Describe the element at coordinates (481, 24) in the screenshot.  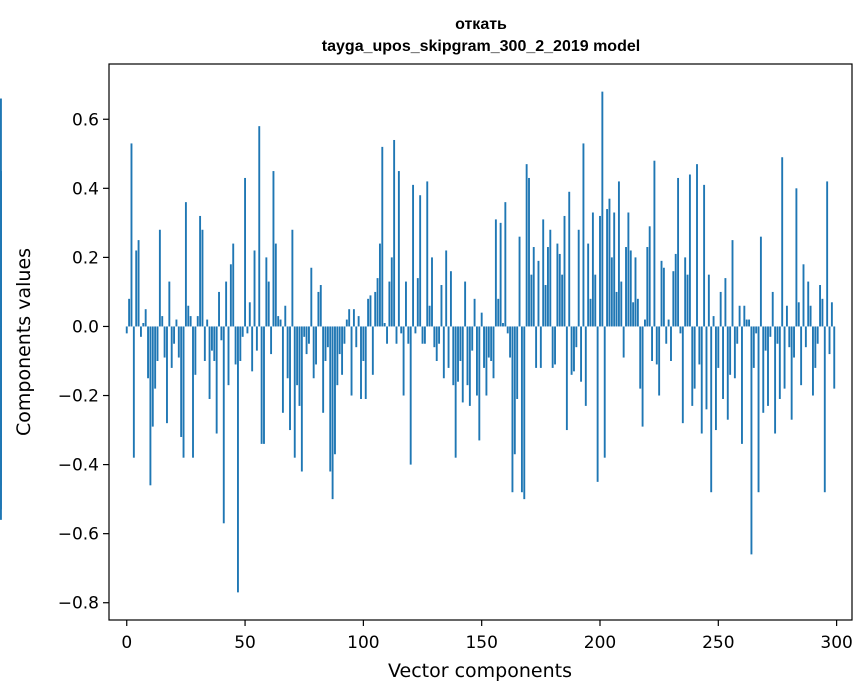
I see `chart-title: откать` at that location.